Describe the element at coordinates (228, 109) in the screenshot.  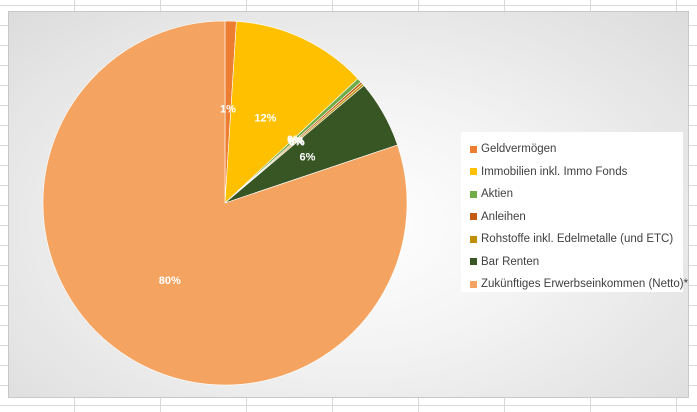
I see `data-label-0: 1%` at that location.